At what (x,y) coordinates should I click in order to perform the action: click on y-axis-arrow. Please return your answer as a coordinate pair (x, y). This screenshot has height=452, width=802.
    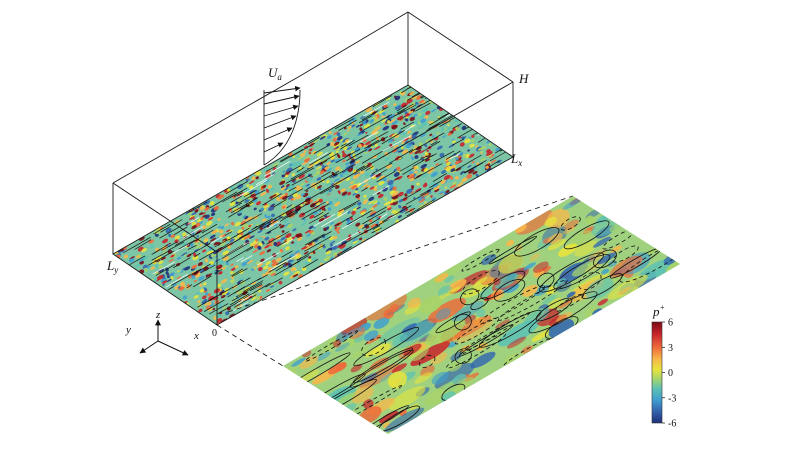
    Looking at the image, I should click on (149, 347).